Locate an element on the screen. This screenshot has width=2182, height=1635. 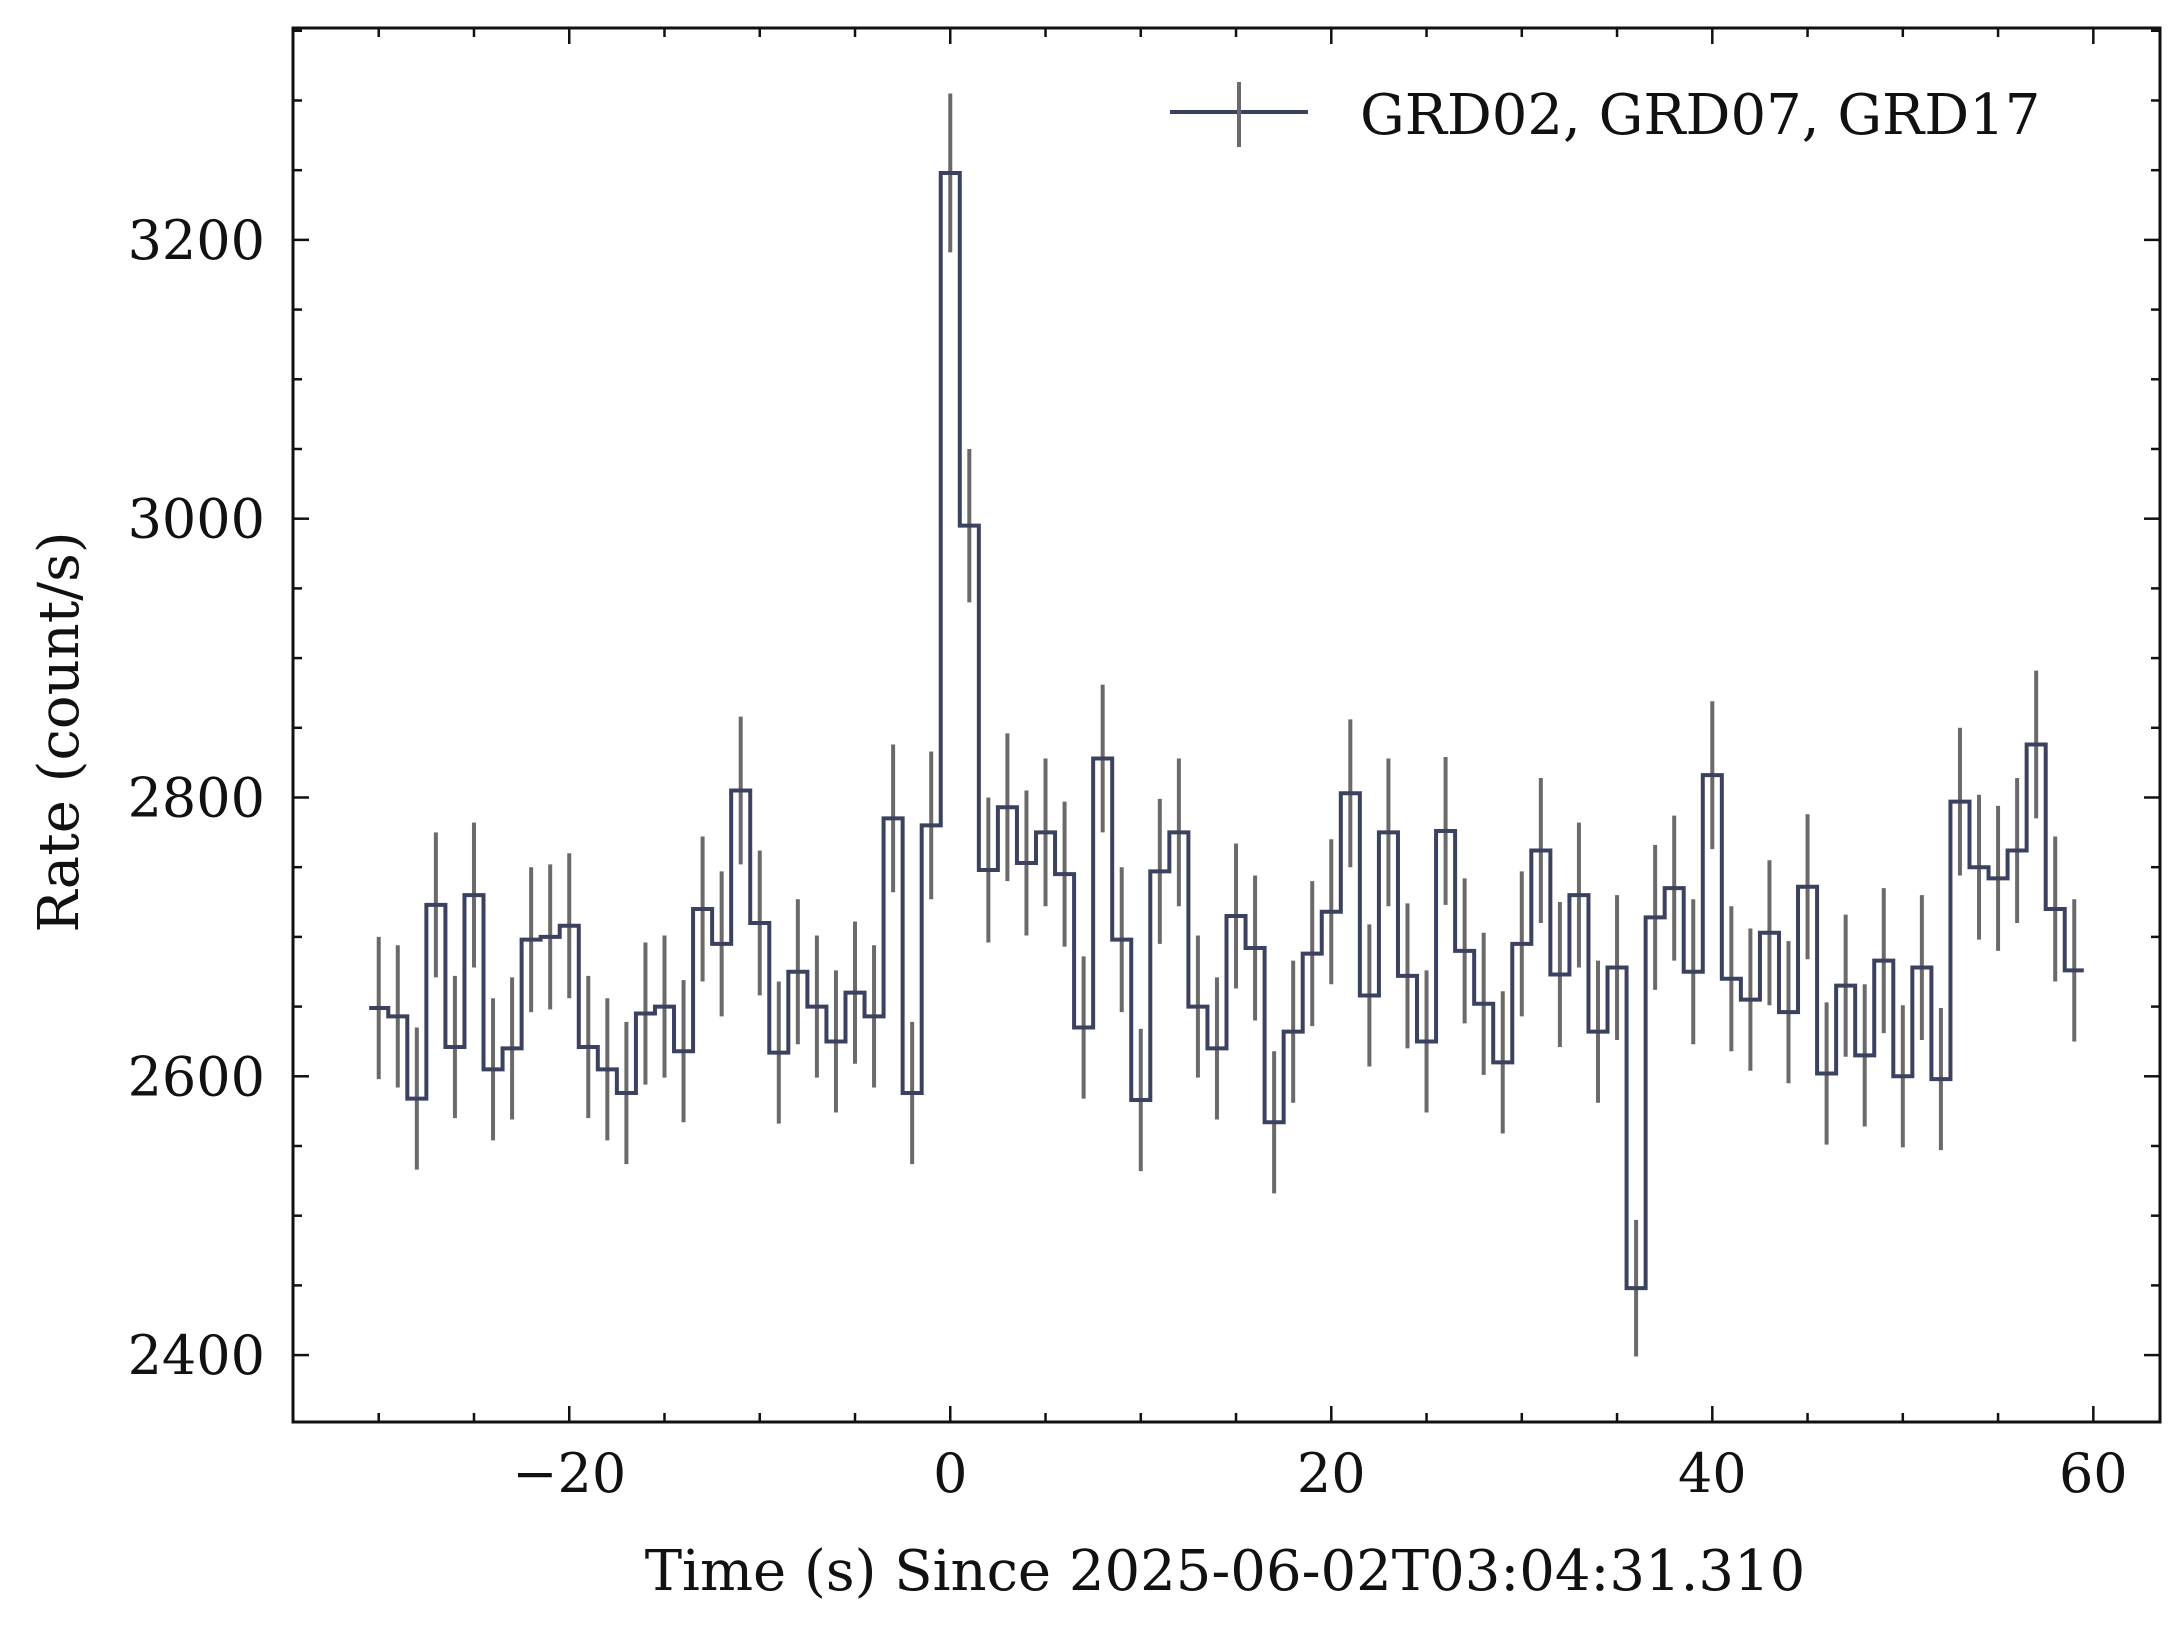
legend: GRD02, GRD07, GRD17 is located at coordinates (1605, 115).